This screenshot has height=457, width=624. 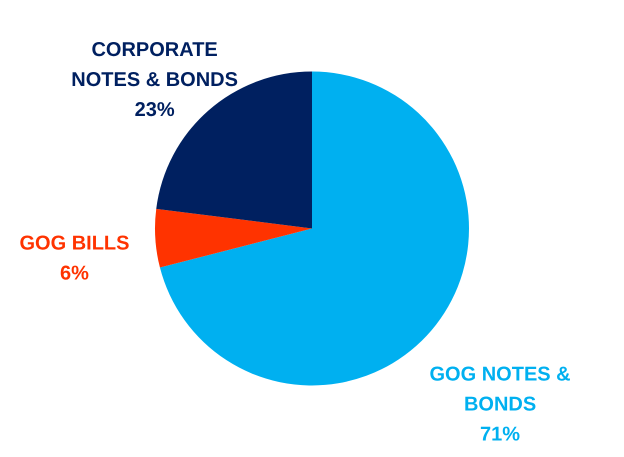 I want to click on slice-label: GOG NOTES & BONDS, so click(x=500, y=389).